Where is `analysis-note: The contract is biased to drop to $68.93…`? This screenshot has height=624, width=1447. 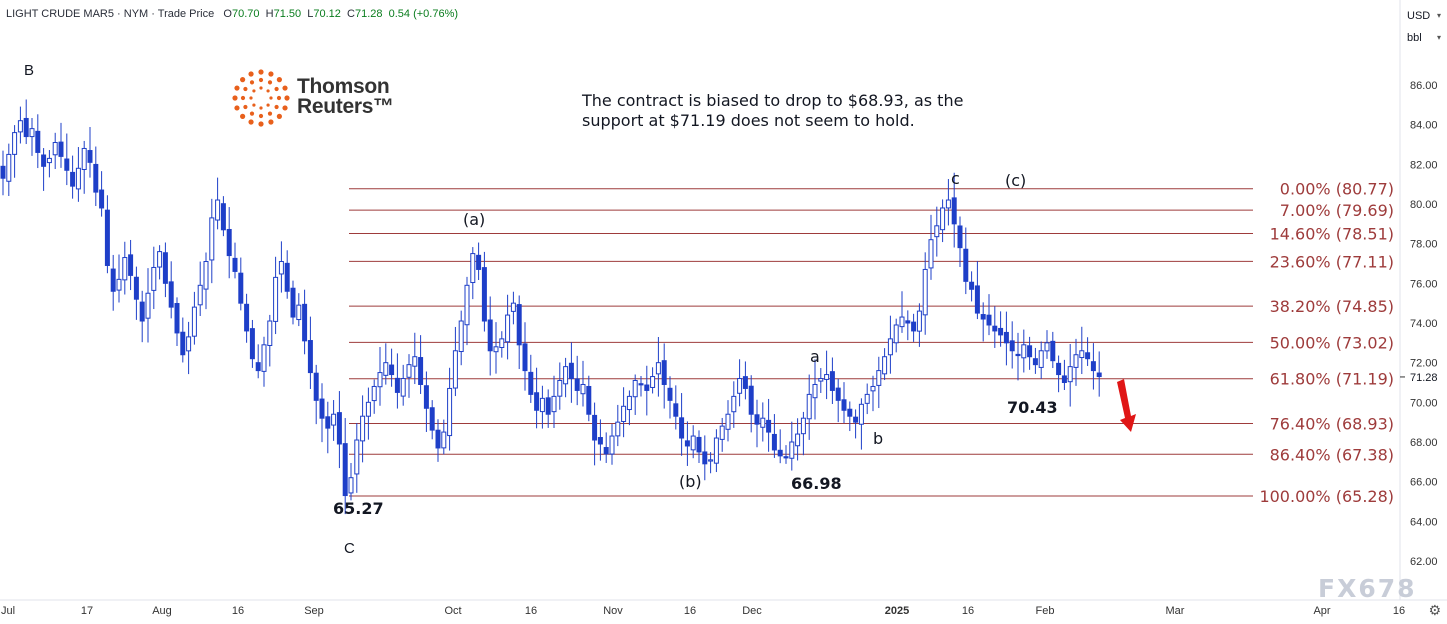 analysis-note: The contract is biased to drop to $68.93… is located at coordinates (773, 110).